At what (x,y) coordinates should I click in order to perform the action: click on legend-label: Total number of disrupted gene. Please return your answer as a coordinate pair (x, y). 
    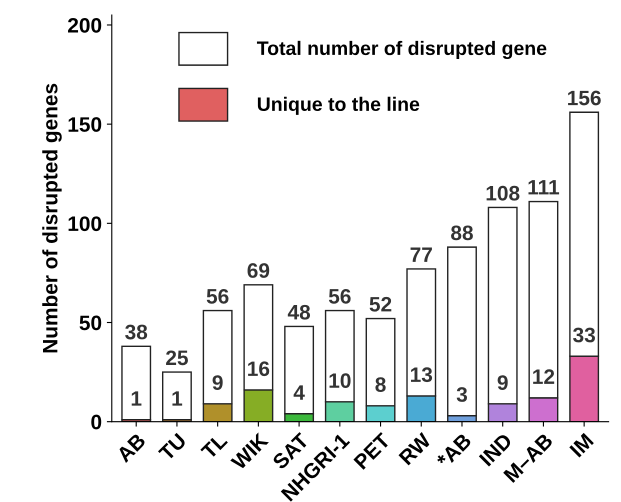
    Looking at the image, I should click on (401, 50).